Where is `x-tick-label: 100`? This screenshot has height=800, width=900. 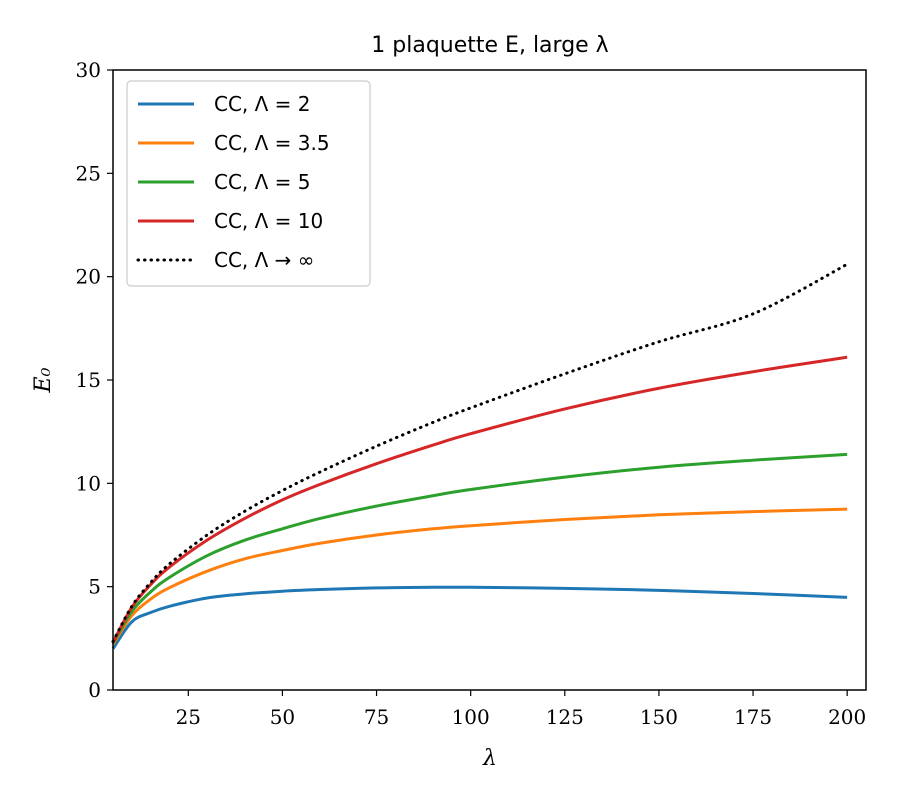
x-tick-label: 100 is located at coordinates (471, 717).